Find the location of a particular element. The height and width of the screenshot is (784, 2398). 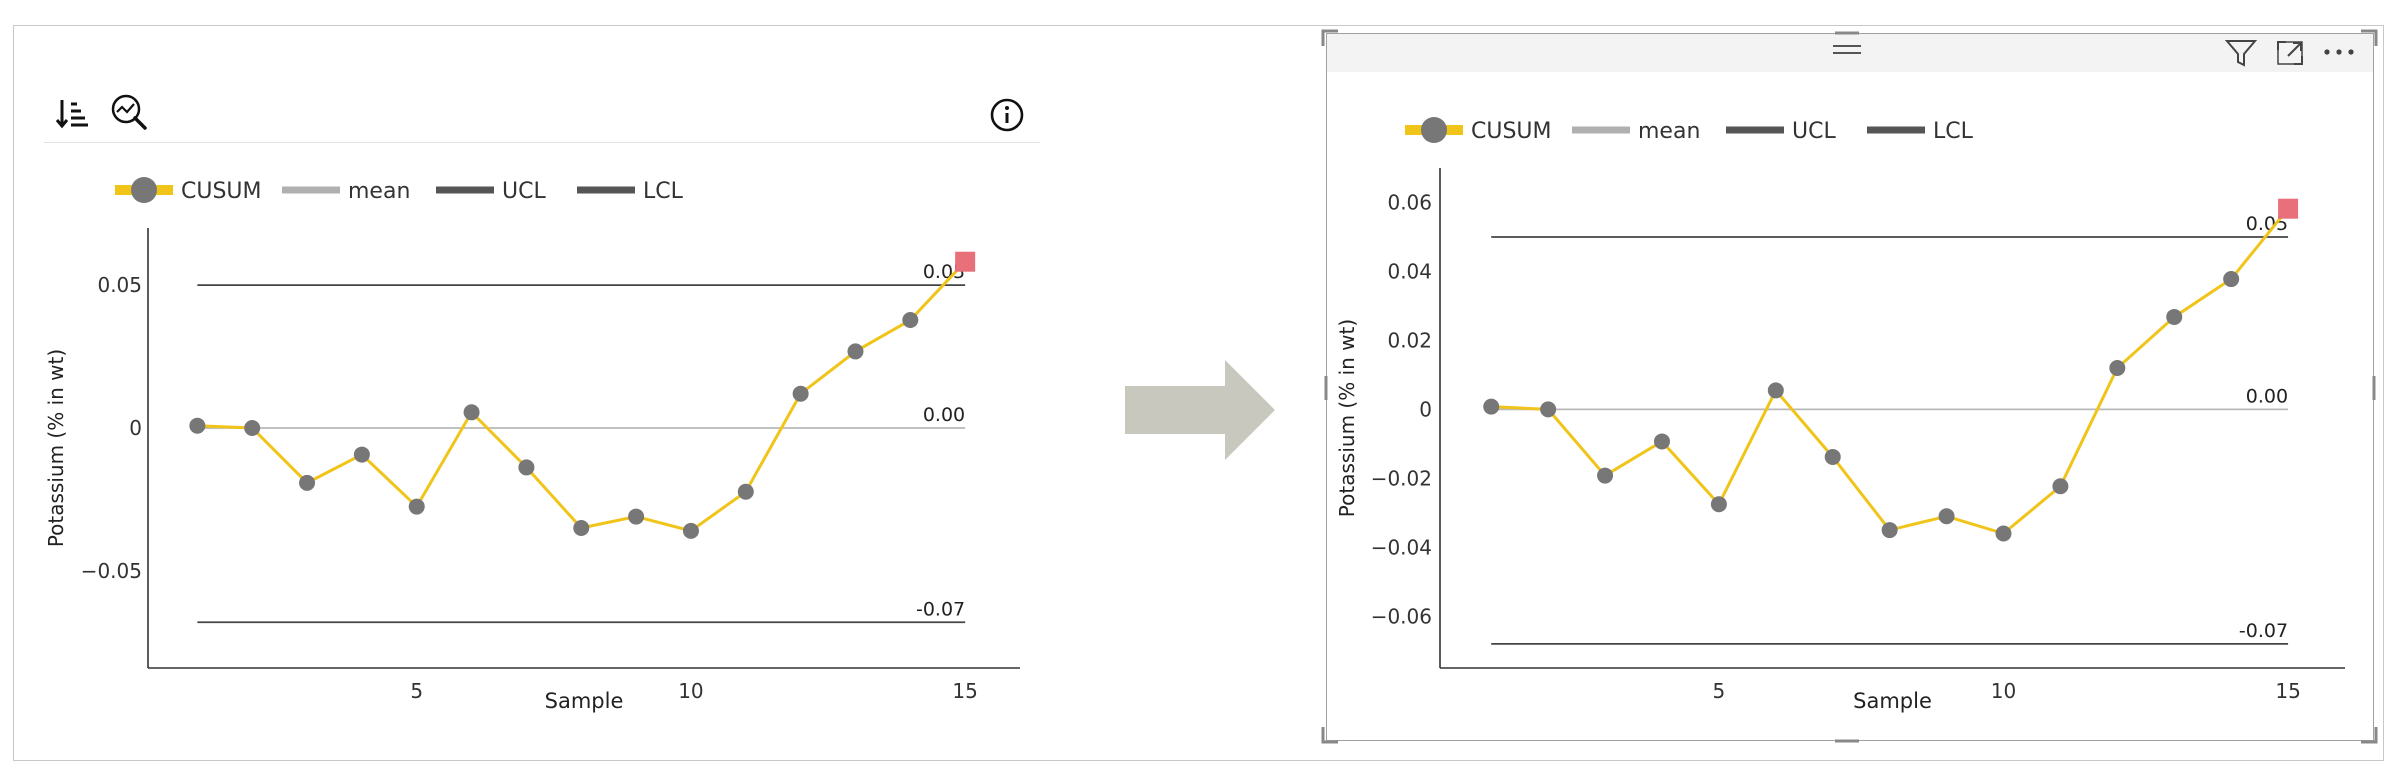

y-tick-label: 0.04 is located at coordinates (1409, 271).